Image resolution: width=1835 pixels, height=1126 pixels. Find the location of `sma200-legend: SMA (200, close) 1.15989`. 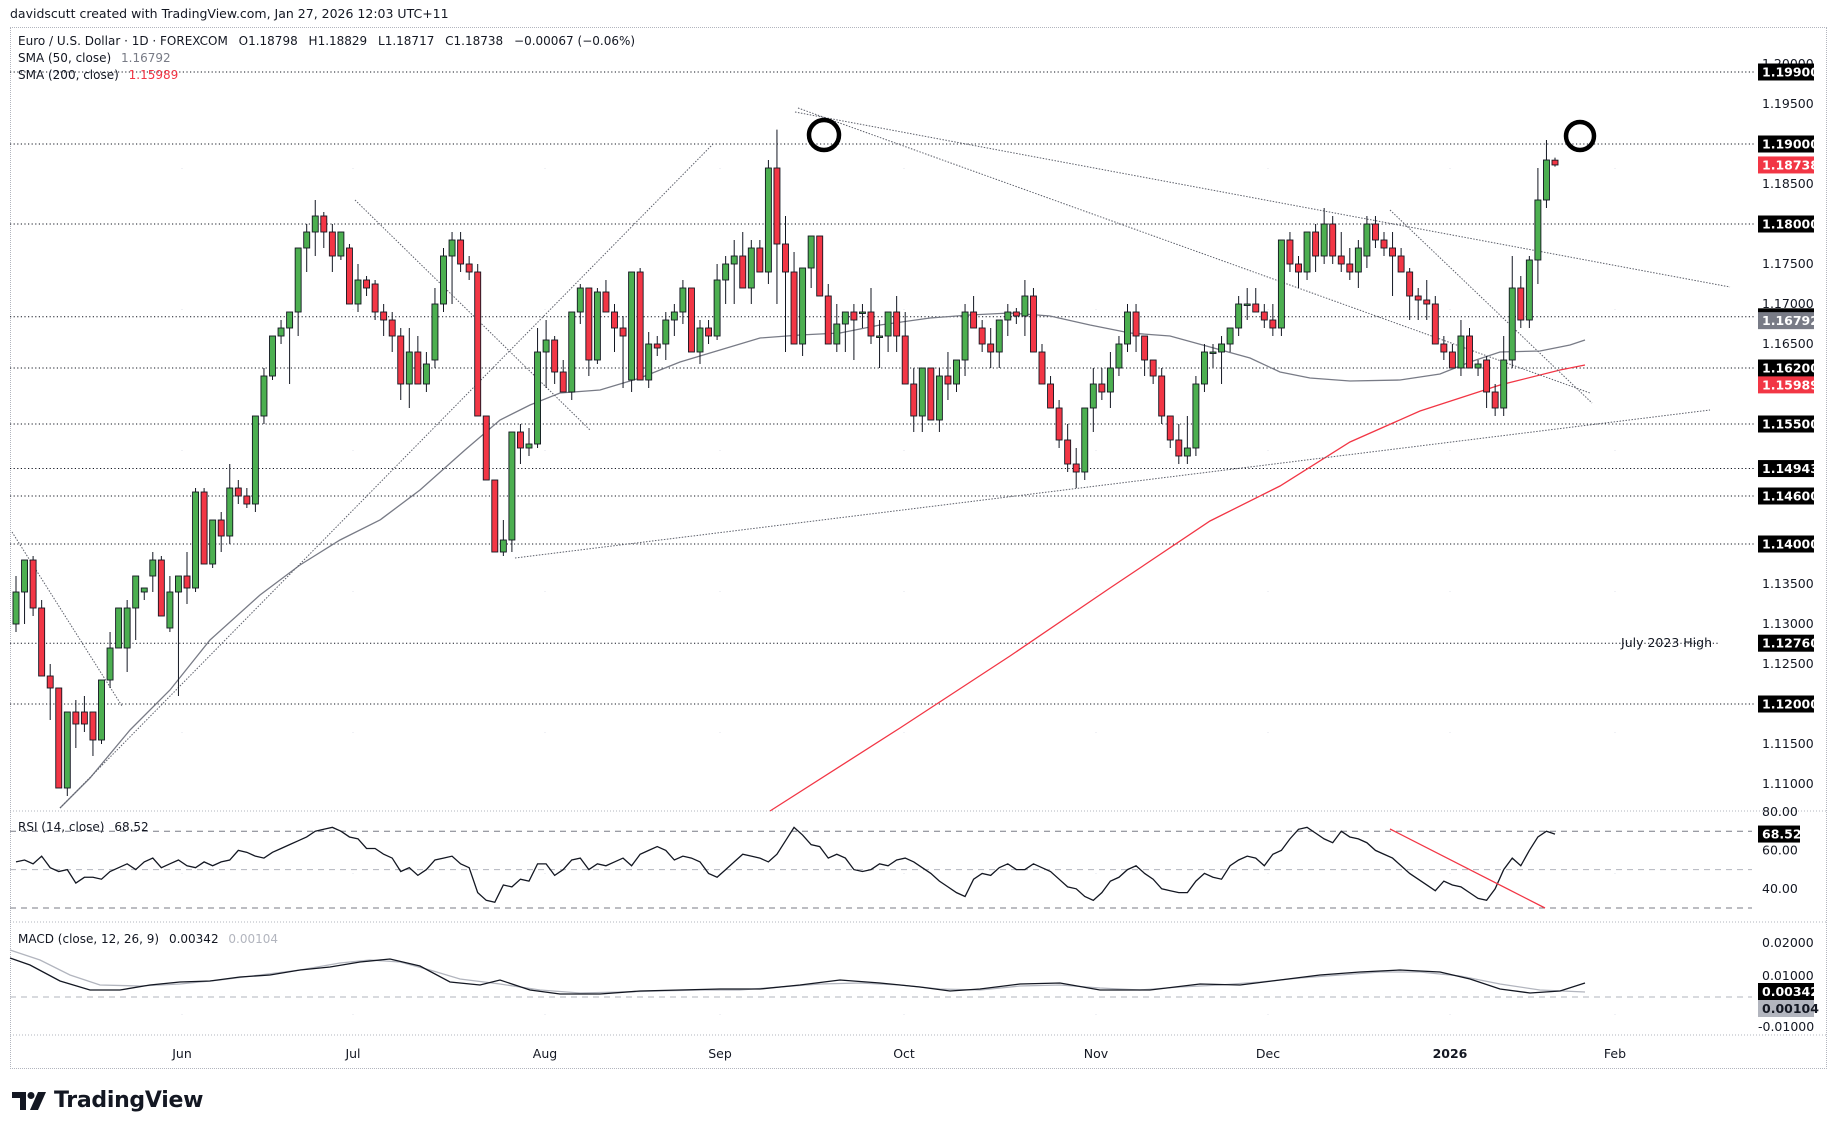

sma200-legend: SMA (200, close) 1.15989 is located at coordinates (98, 75).